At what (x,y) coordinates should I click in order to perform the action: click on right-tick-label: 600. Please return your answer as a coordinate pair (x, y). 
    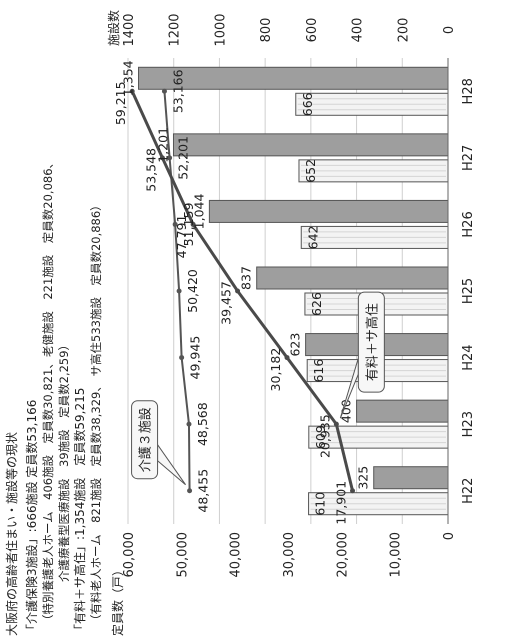
    Looking at the image, I should click on (312, 30).